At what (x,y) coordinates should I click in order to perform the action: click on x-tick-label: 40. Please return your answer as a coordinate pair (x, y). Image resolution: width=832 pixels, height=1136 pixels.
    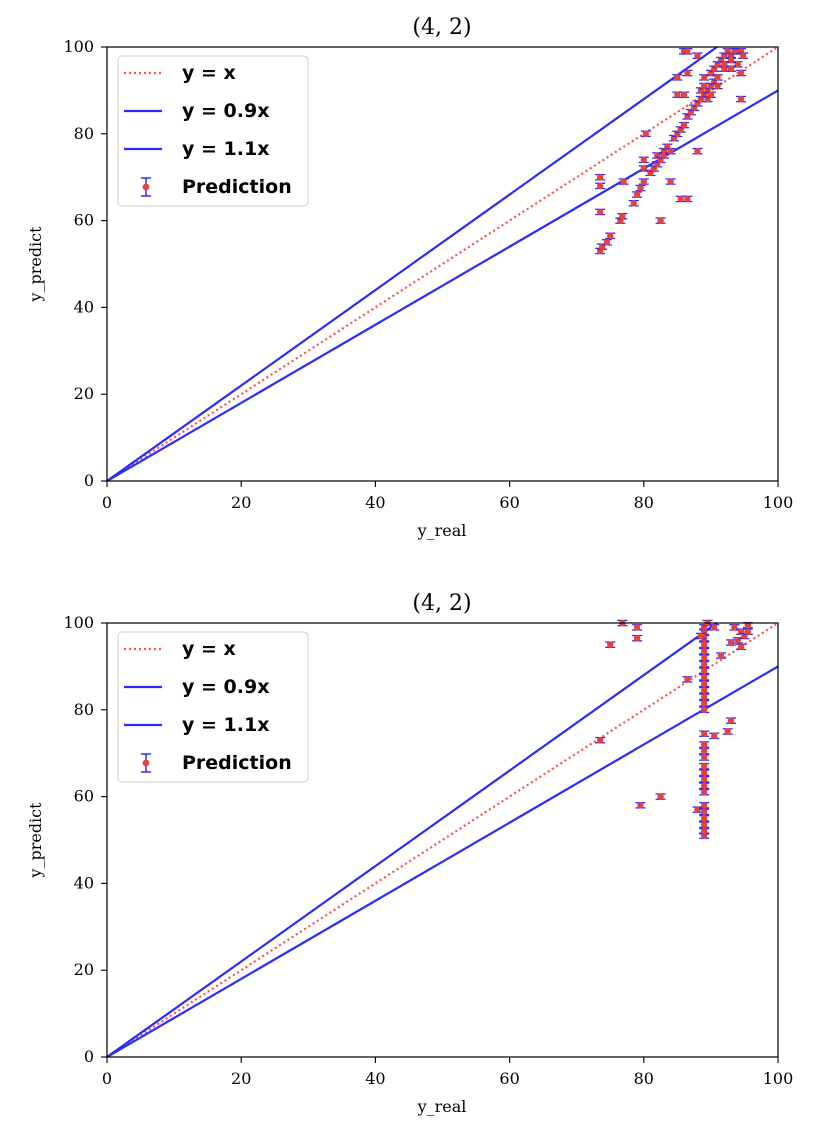
    Looking at the image, I should click on (375, 1078).